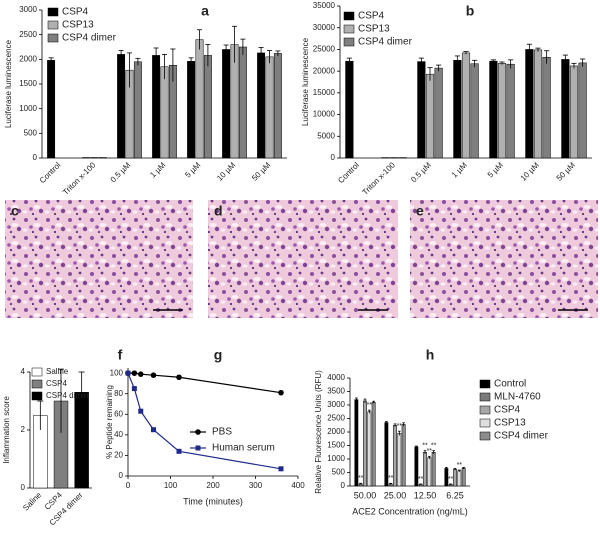 The height and width of the screenshot is (536, 600). Describe the element at coordinates (336, 377) in the screenshot. I see `y-tick-label: 4000` at that location.